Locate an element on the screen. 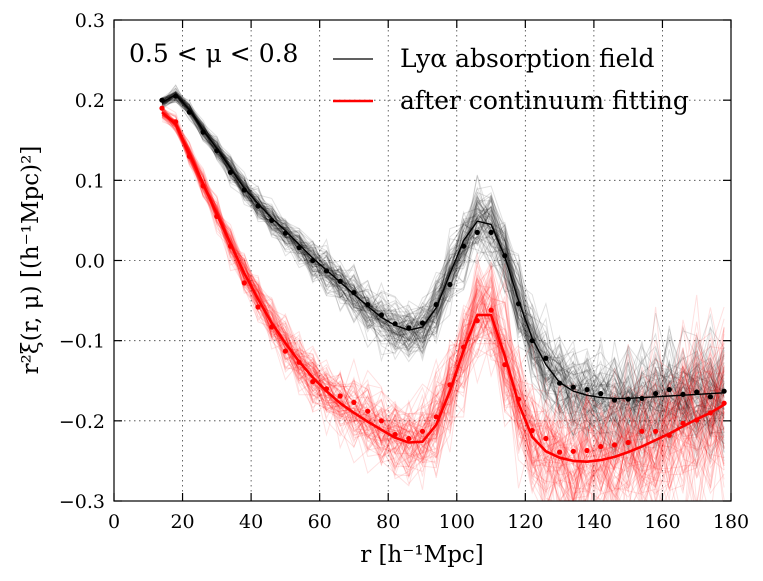 This screenshot has height=581, width=763. mu-range-annotation: 0.5 < μ < 0.8 is located at coordinates (213, 53).